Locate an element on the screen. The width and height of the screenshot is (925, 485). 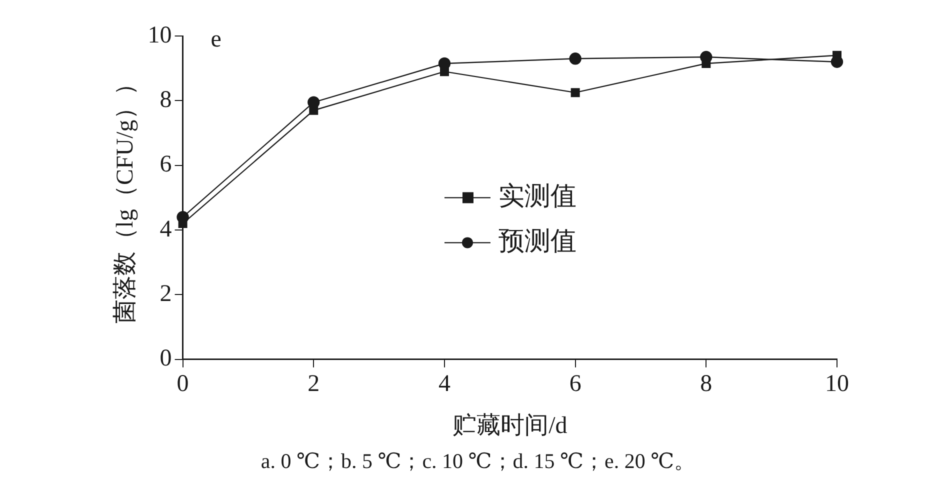
legend-label: 预测值 is located at coordinates (537, 241).